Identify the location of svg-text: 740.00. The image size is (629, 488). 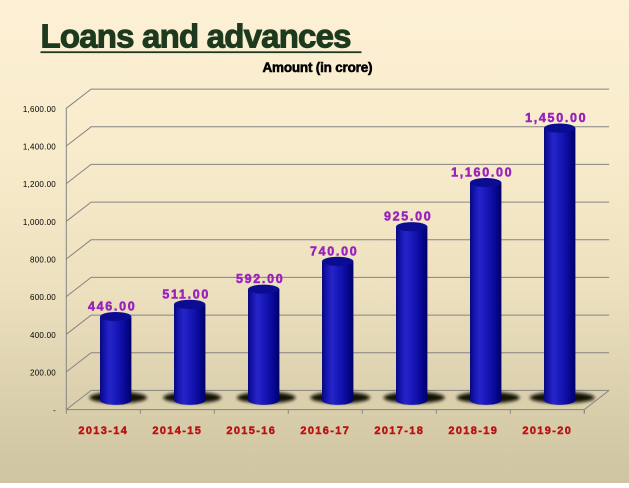
(334, 251).